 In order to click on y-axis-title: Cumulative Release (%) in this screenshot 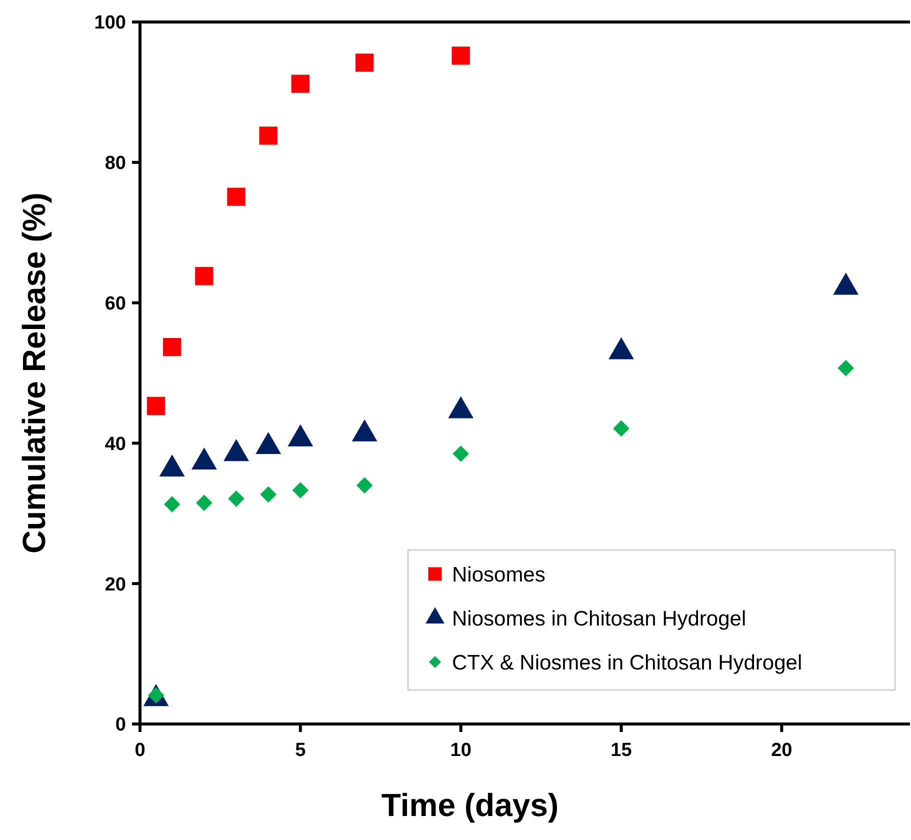, I will do `click(34, 373)`.